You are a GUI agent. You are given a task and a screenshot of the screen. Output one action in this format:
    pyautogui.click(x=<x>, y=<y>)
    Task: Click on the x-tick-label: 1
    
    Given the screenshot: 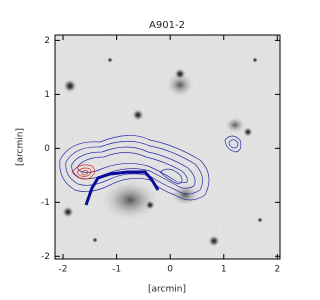 What is the action you would take?
    pyautogui.click(x=224, y=270)
    